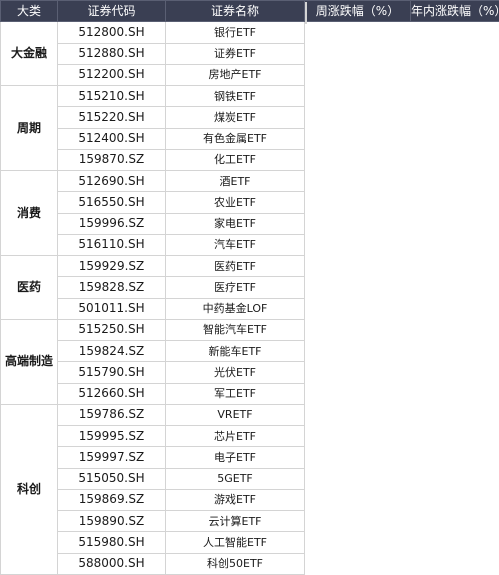 The image size is (499, 575). I want to click on security-code: 512800.SH, so click(112, 32).